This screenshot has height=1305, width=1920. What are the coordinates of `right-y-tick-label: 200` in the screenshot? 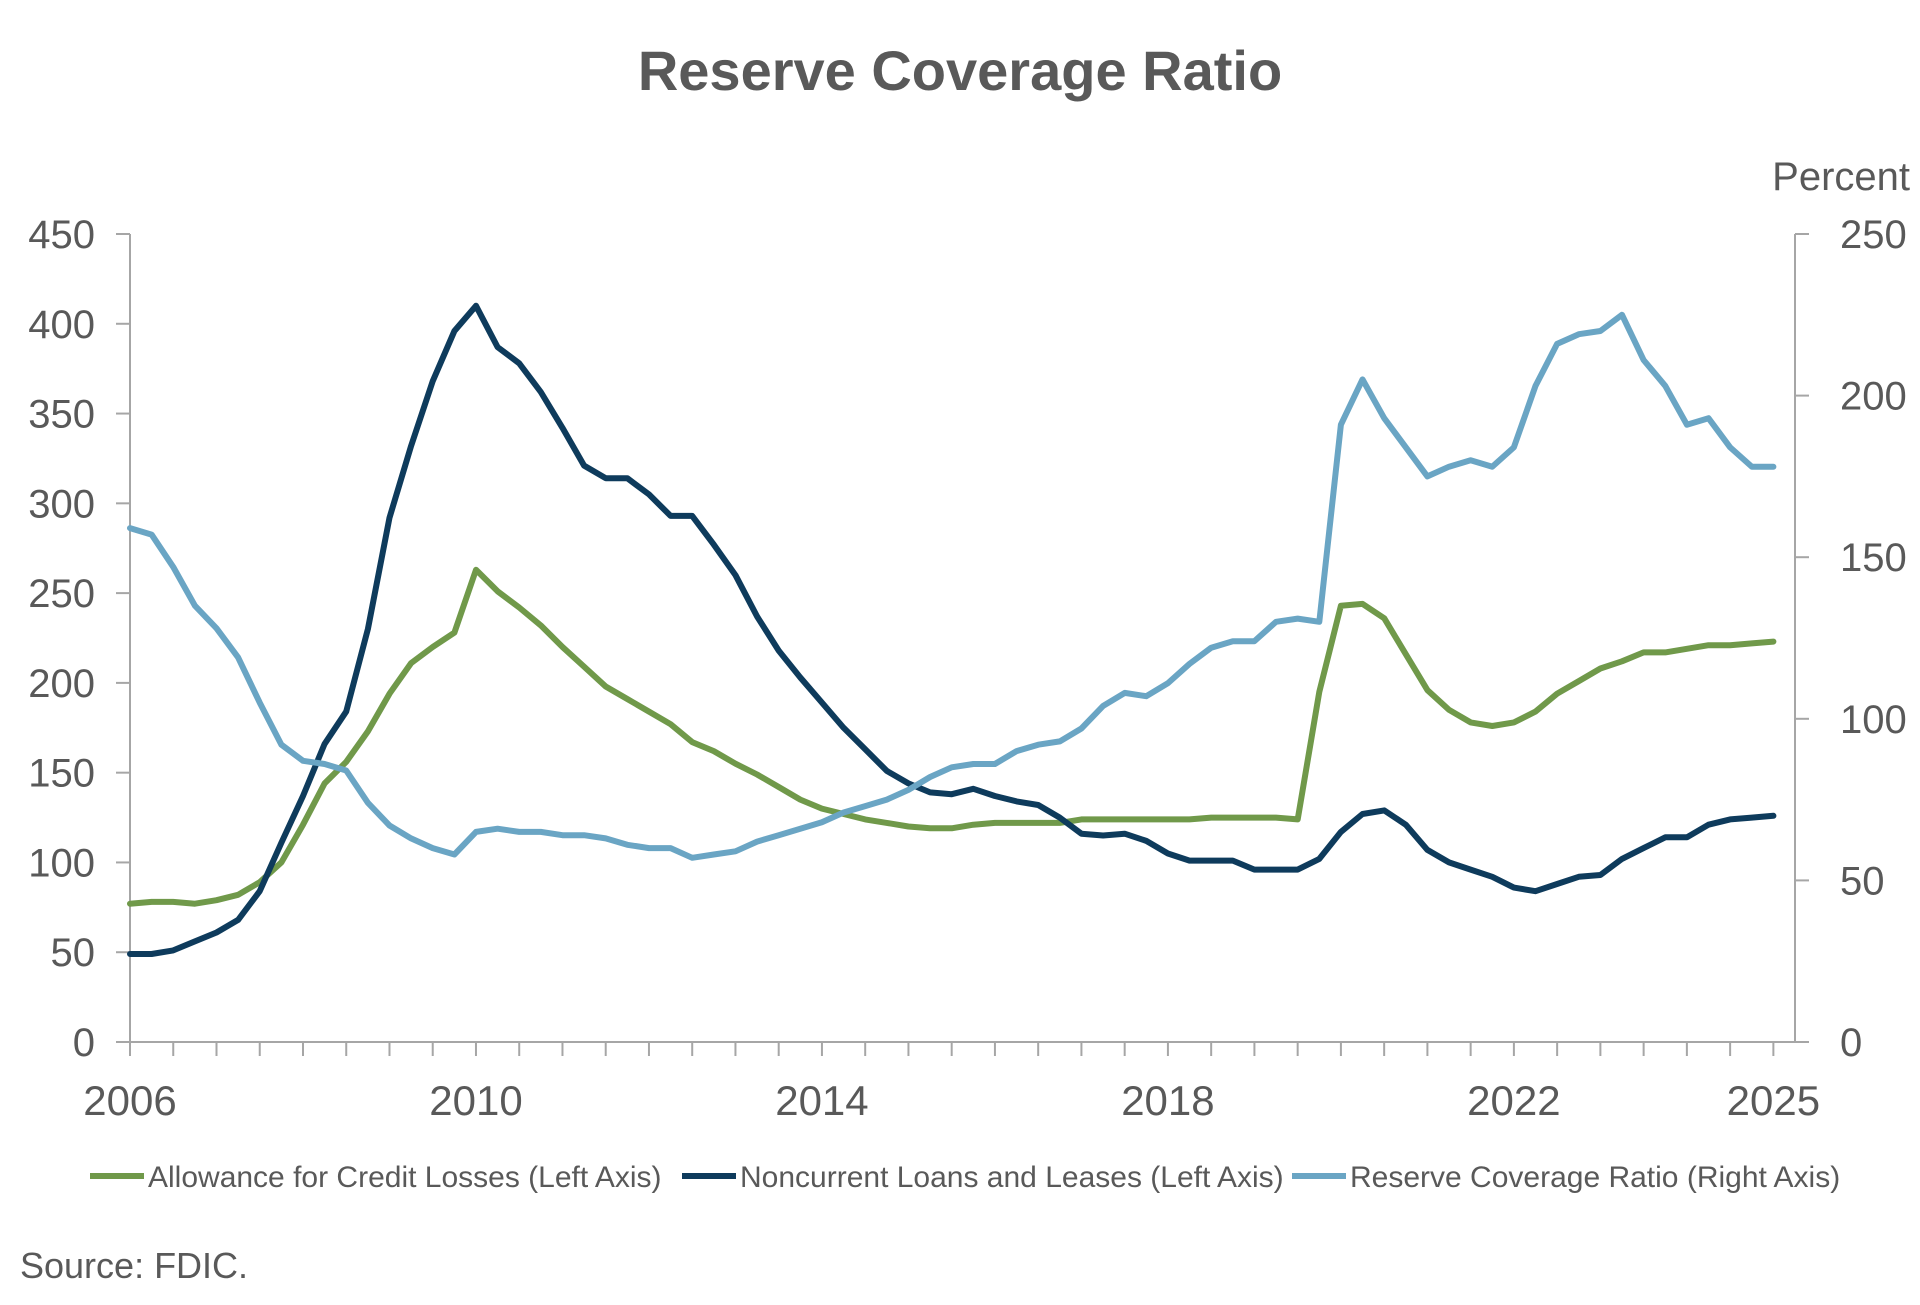 It's located at (1873, 397).